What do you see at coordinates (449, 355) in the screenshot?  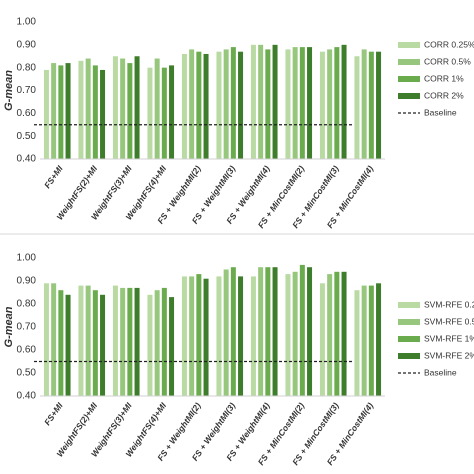 I see `legend-label: SVM-RFE 2%` at bounding box center [449, 355].